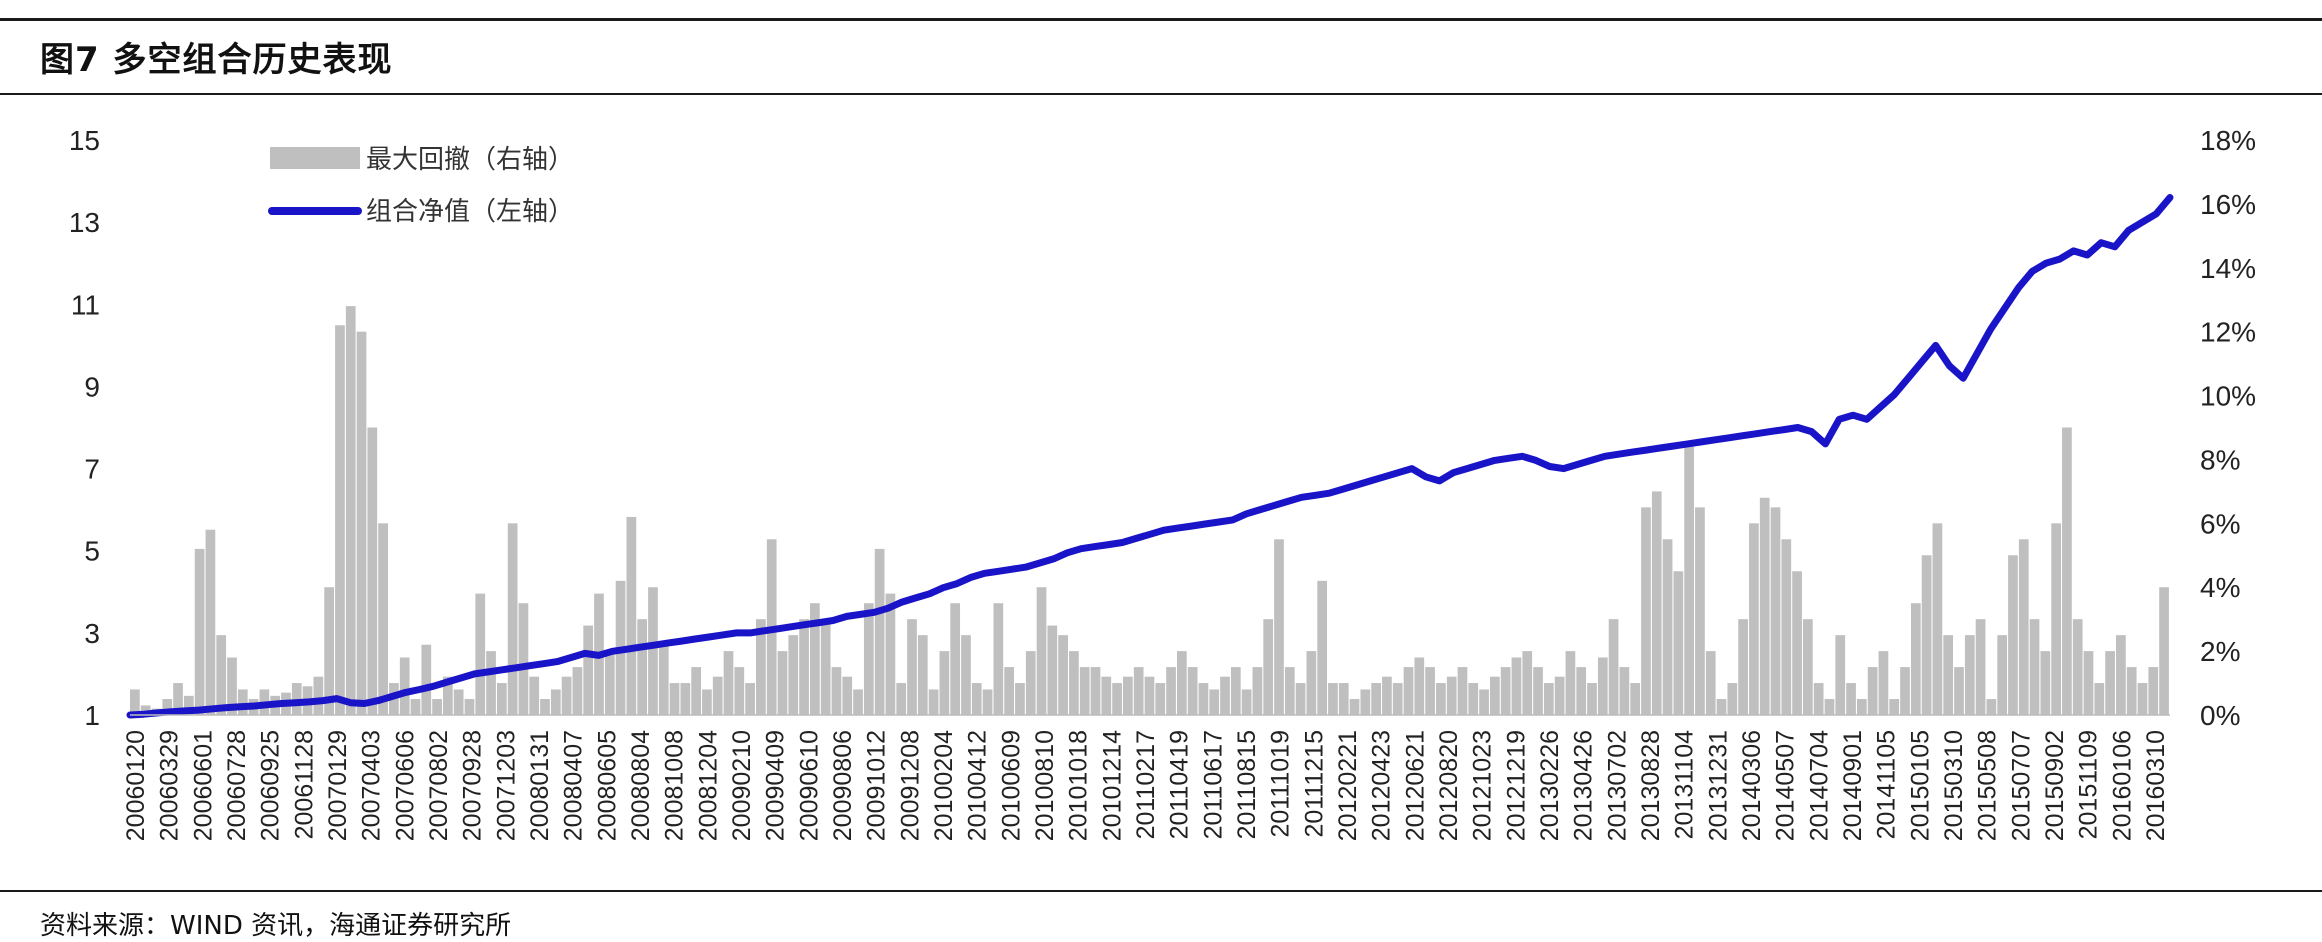  I want to click on x-tick-label: 20140507, so click(1786, 785).